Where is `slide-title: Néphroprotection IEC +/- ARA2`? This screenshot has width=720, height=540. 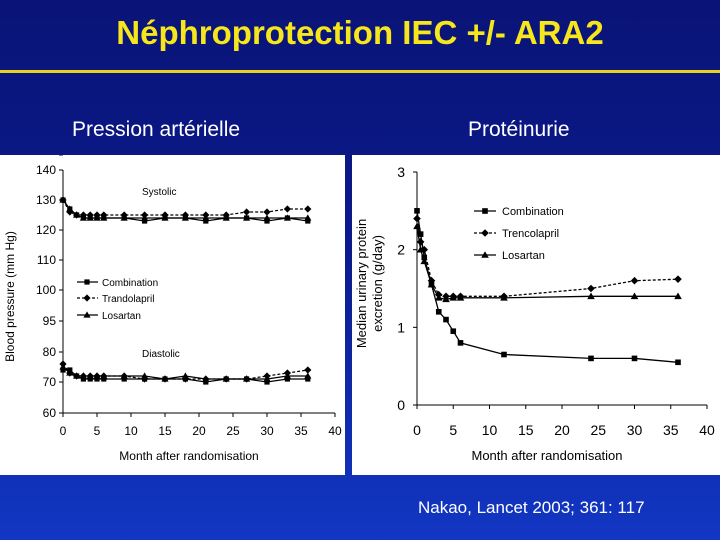 slide-title: Néphroprotection IEC +/- ARA2 is located at coordinates (360, 32).